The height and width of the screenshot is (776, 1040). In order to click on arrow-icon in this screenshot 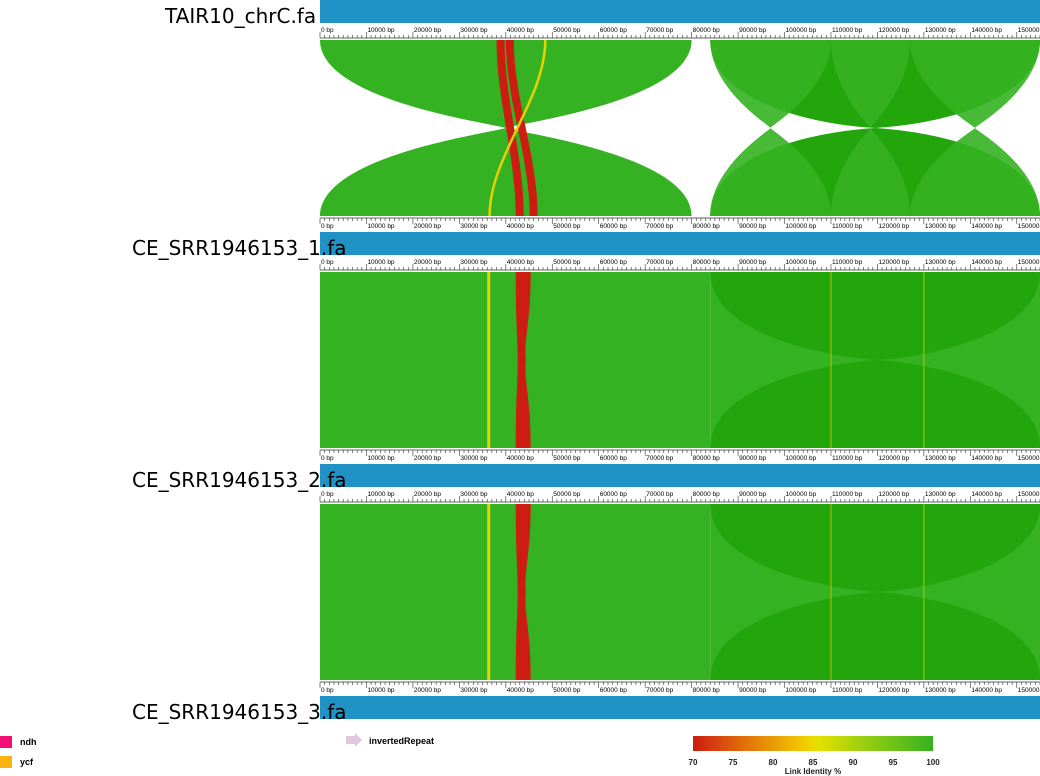, I will do `click(354, 740)`.